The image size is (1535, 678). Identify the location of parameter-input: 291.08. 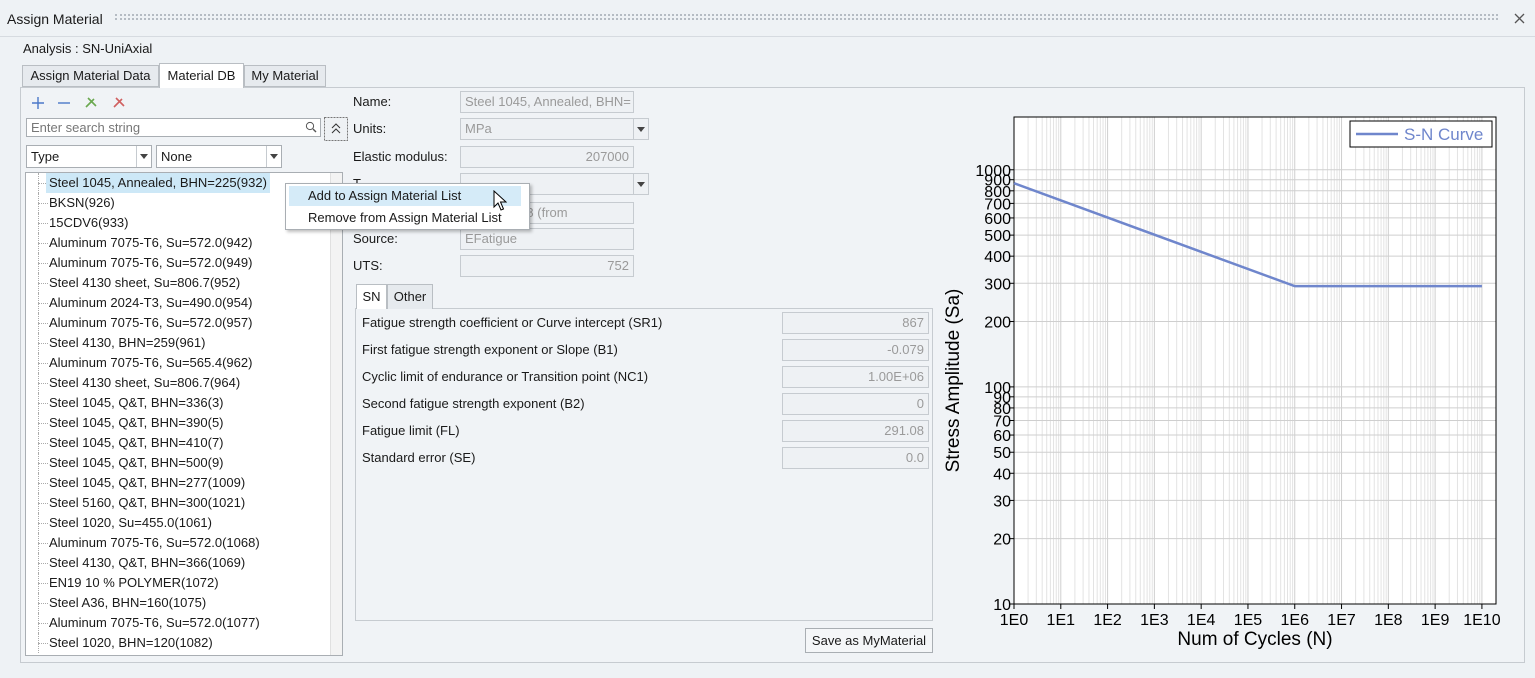
(855, 431).